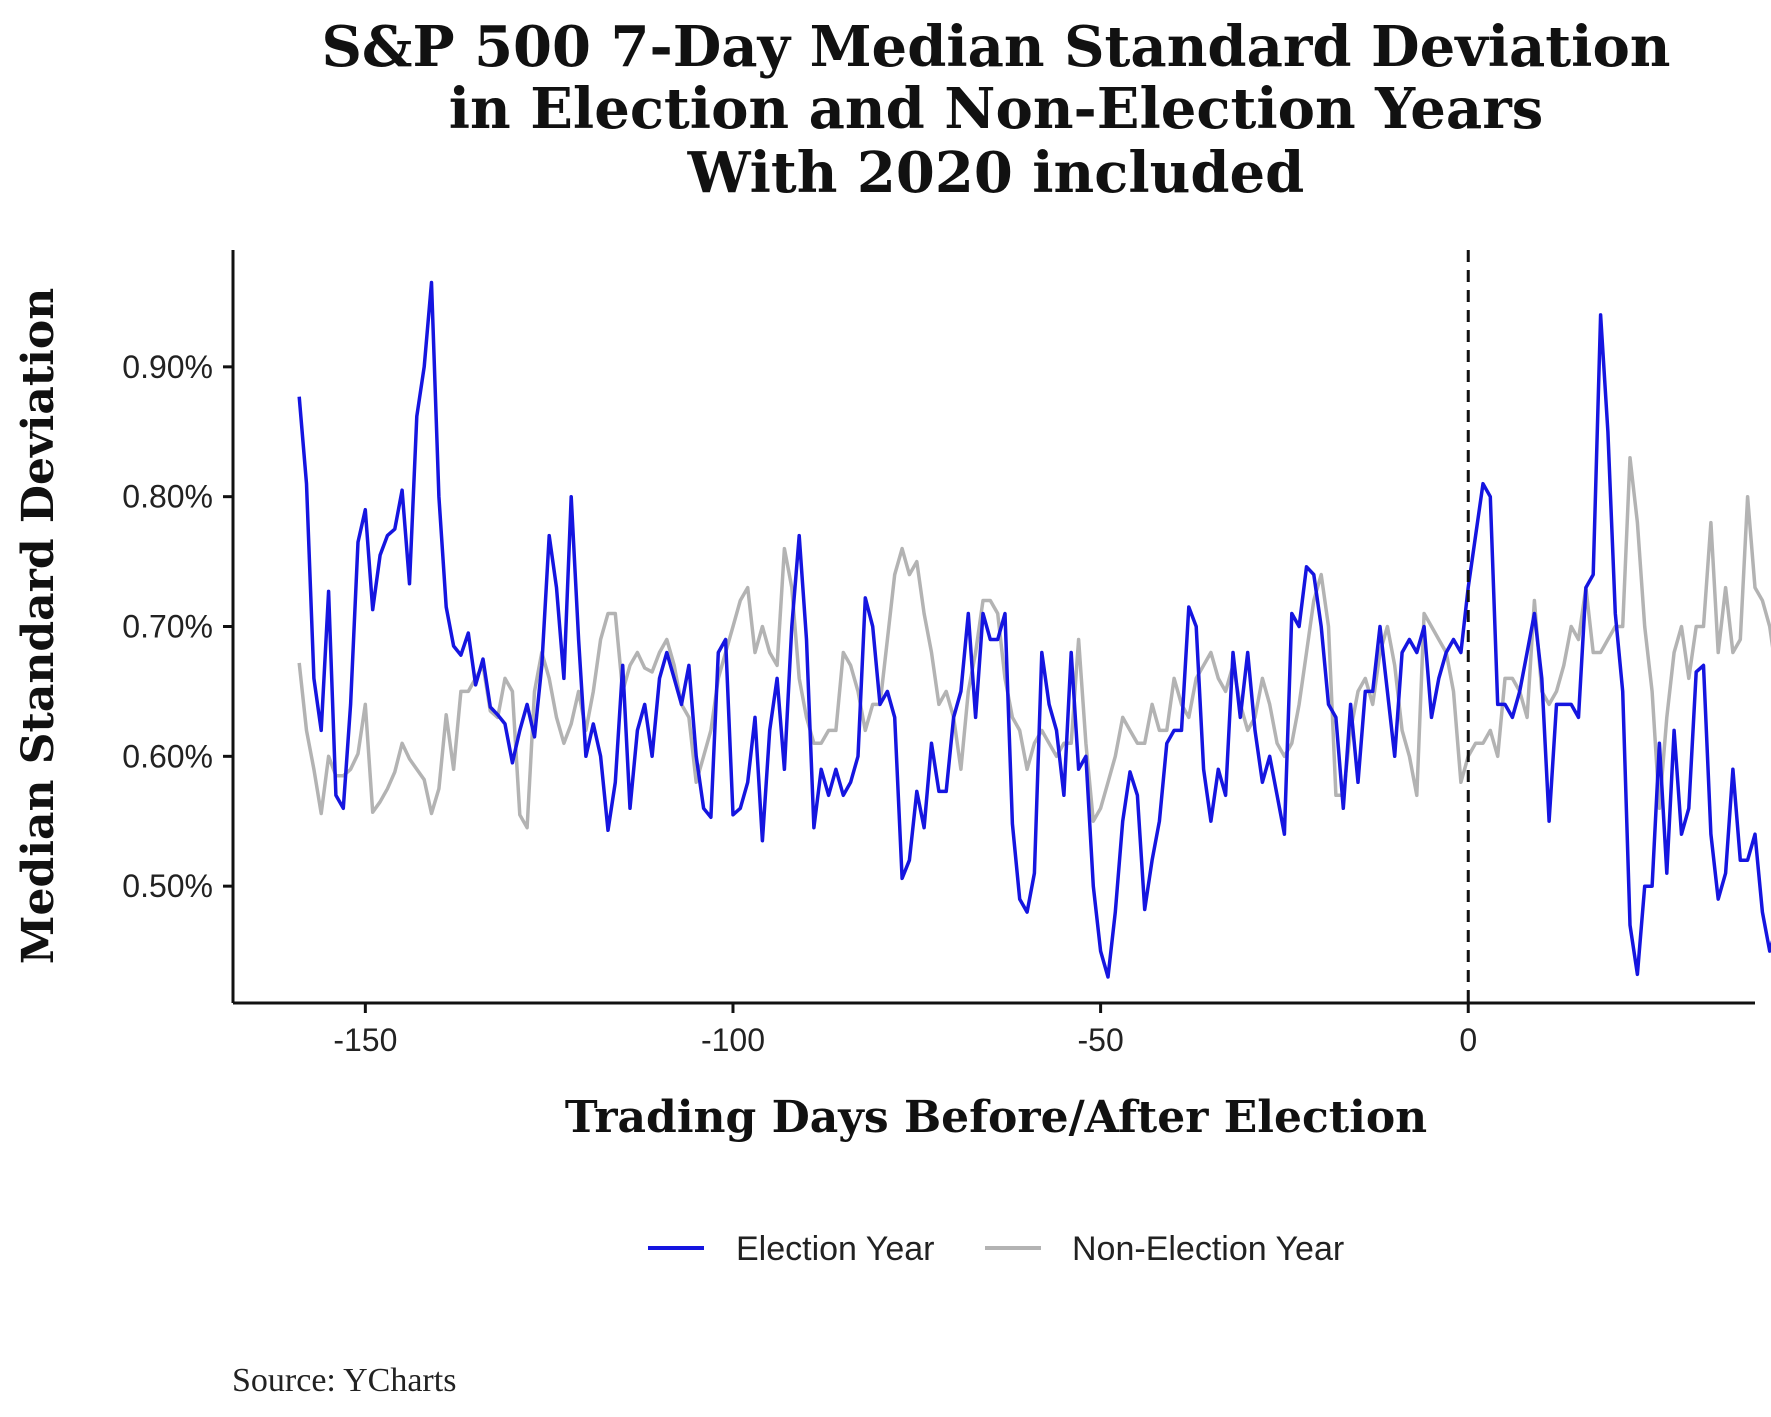  Describe the element at coordinates (996, 173) in the screenshot. I see `chart-title-line-3: With 2020 included` at that location.